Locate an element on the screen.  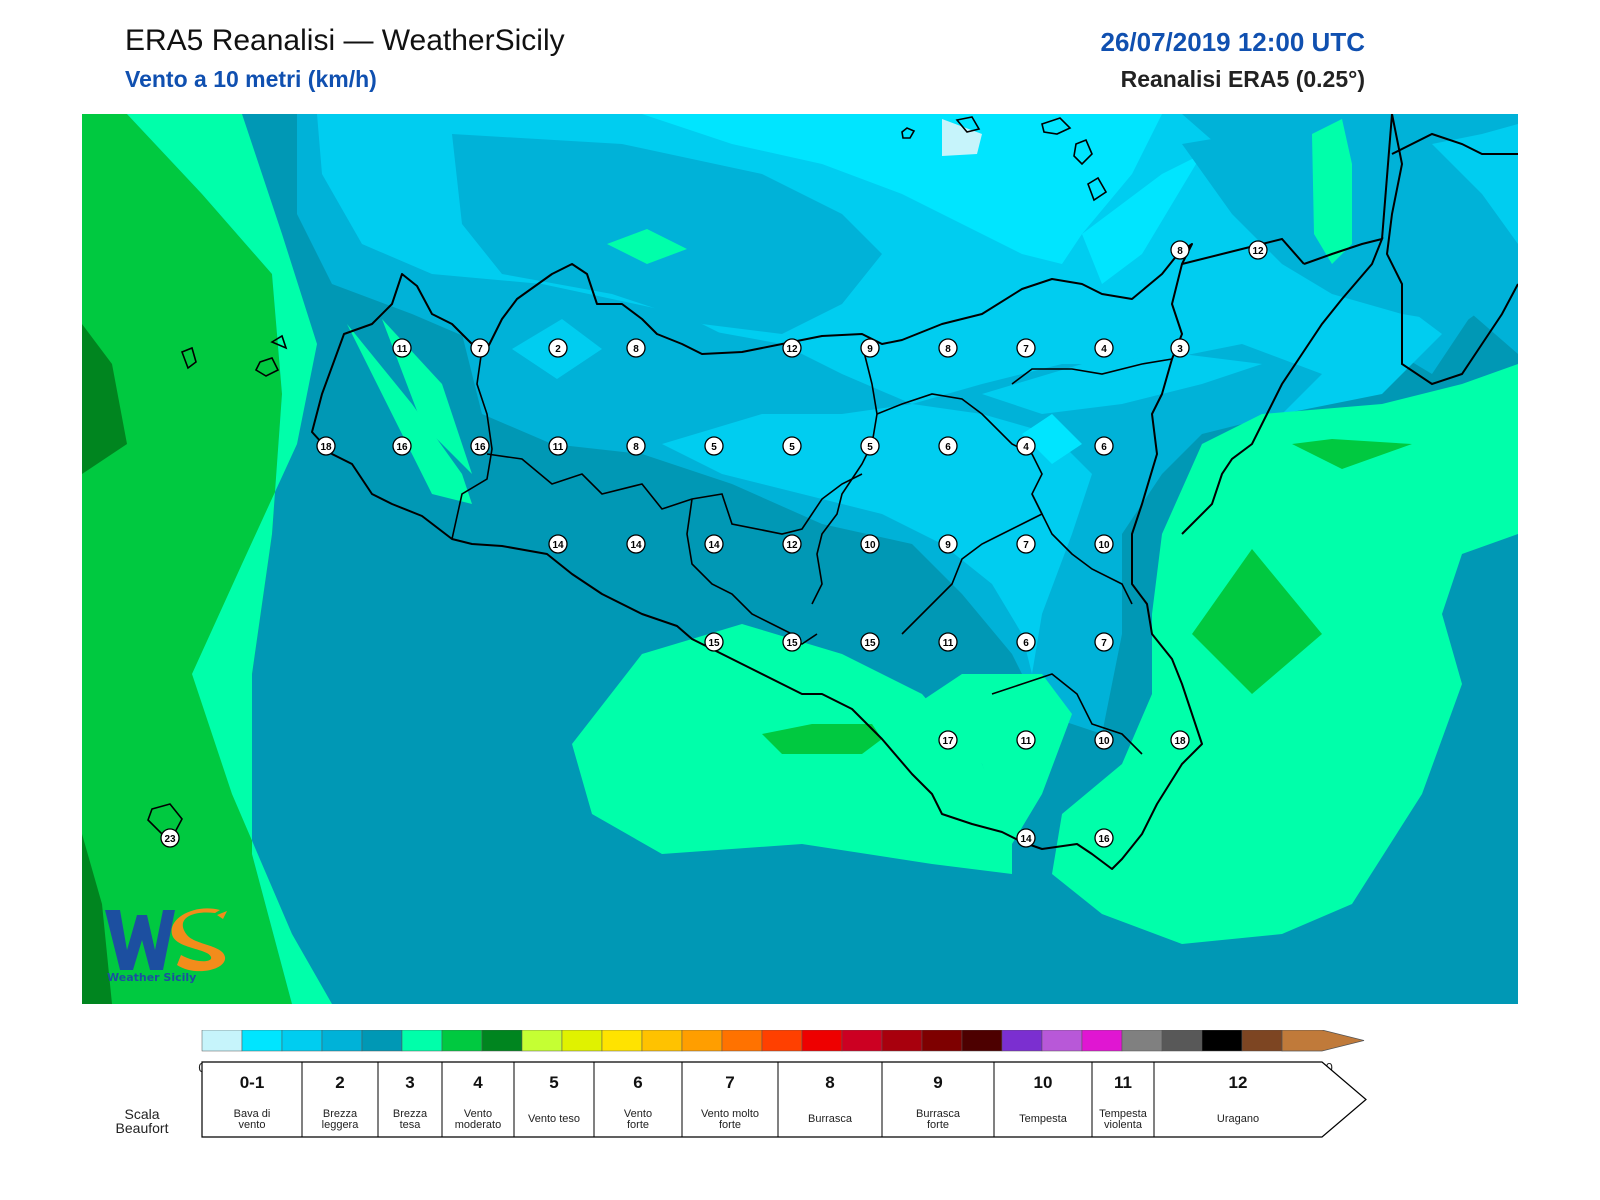
beaufort-number: 6 is located at coordinates (637, 1082).